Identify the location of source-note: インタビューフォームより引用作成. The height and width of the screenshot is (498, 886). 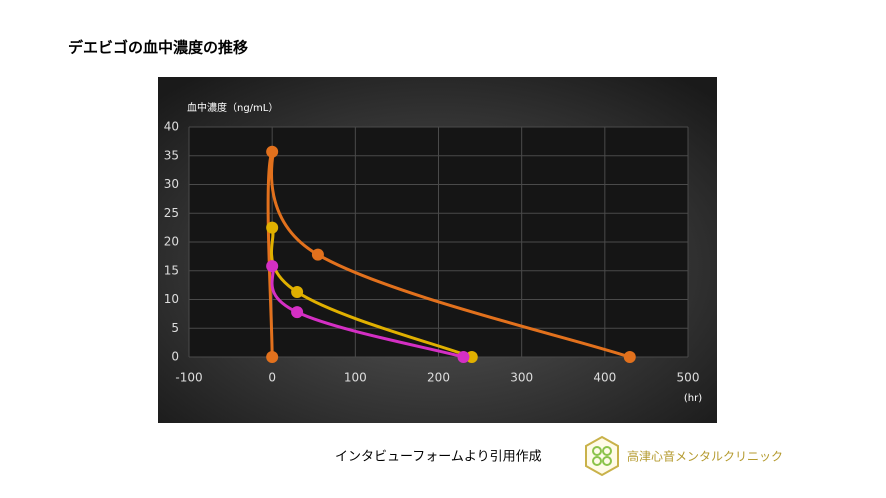
(438, 457).